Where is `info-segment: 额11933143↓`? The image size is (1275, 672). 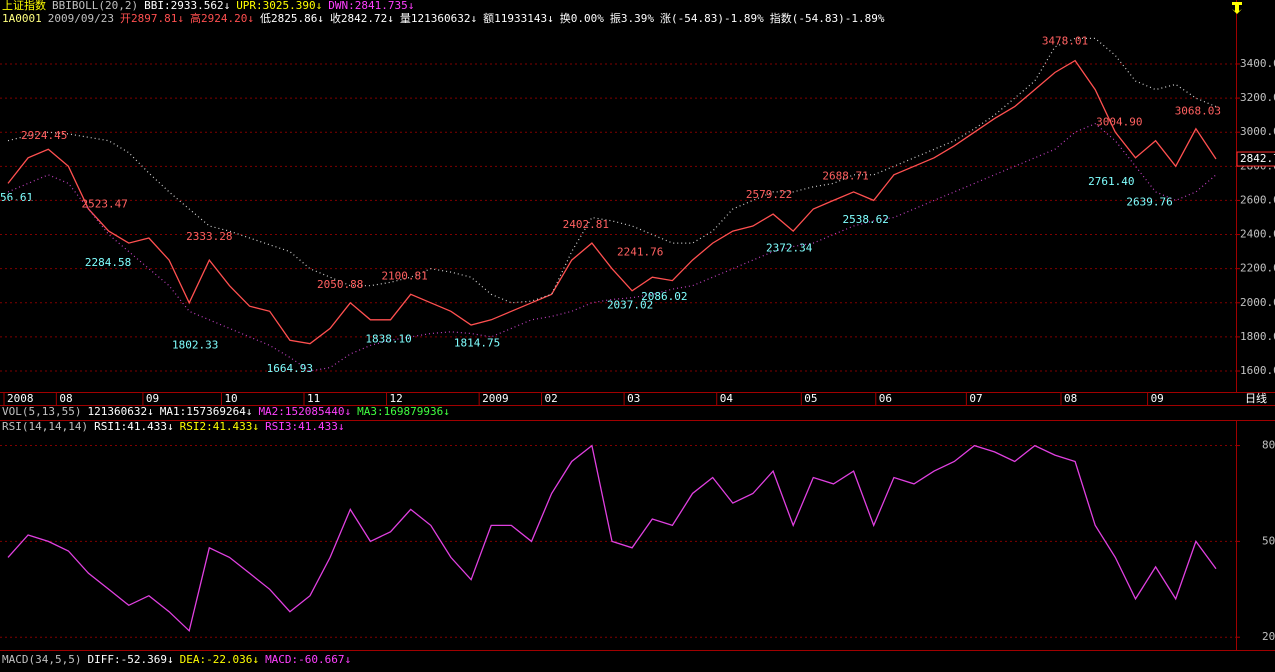 info-segment: 额11933143↓ is located at coordinates (518, 18).